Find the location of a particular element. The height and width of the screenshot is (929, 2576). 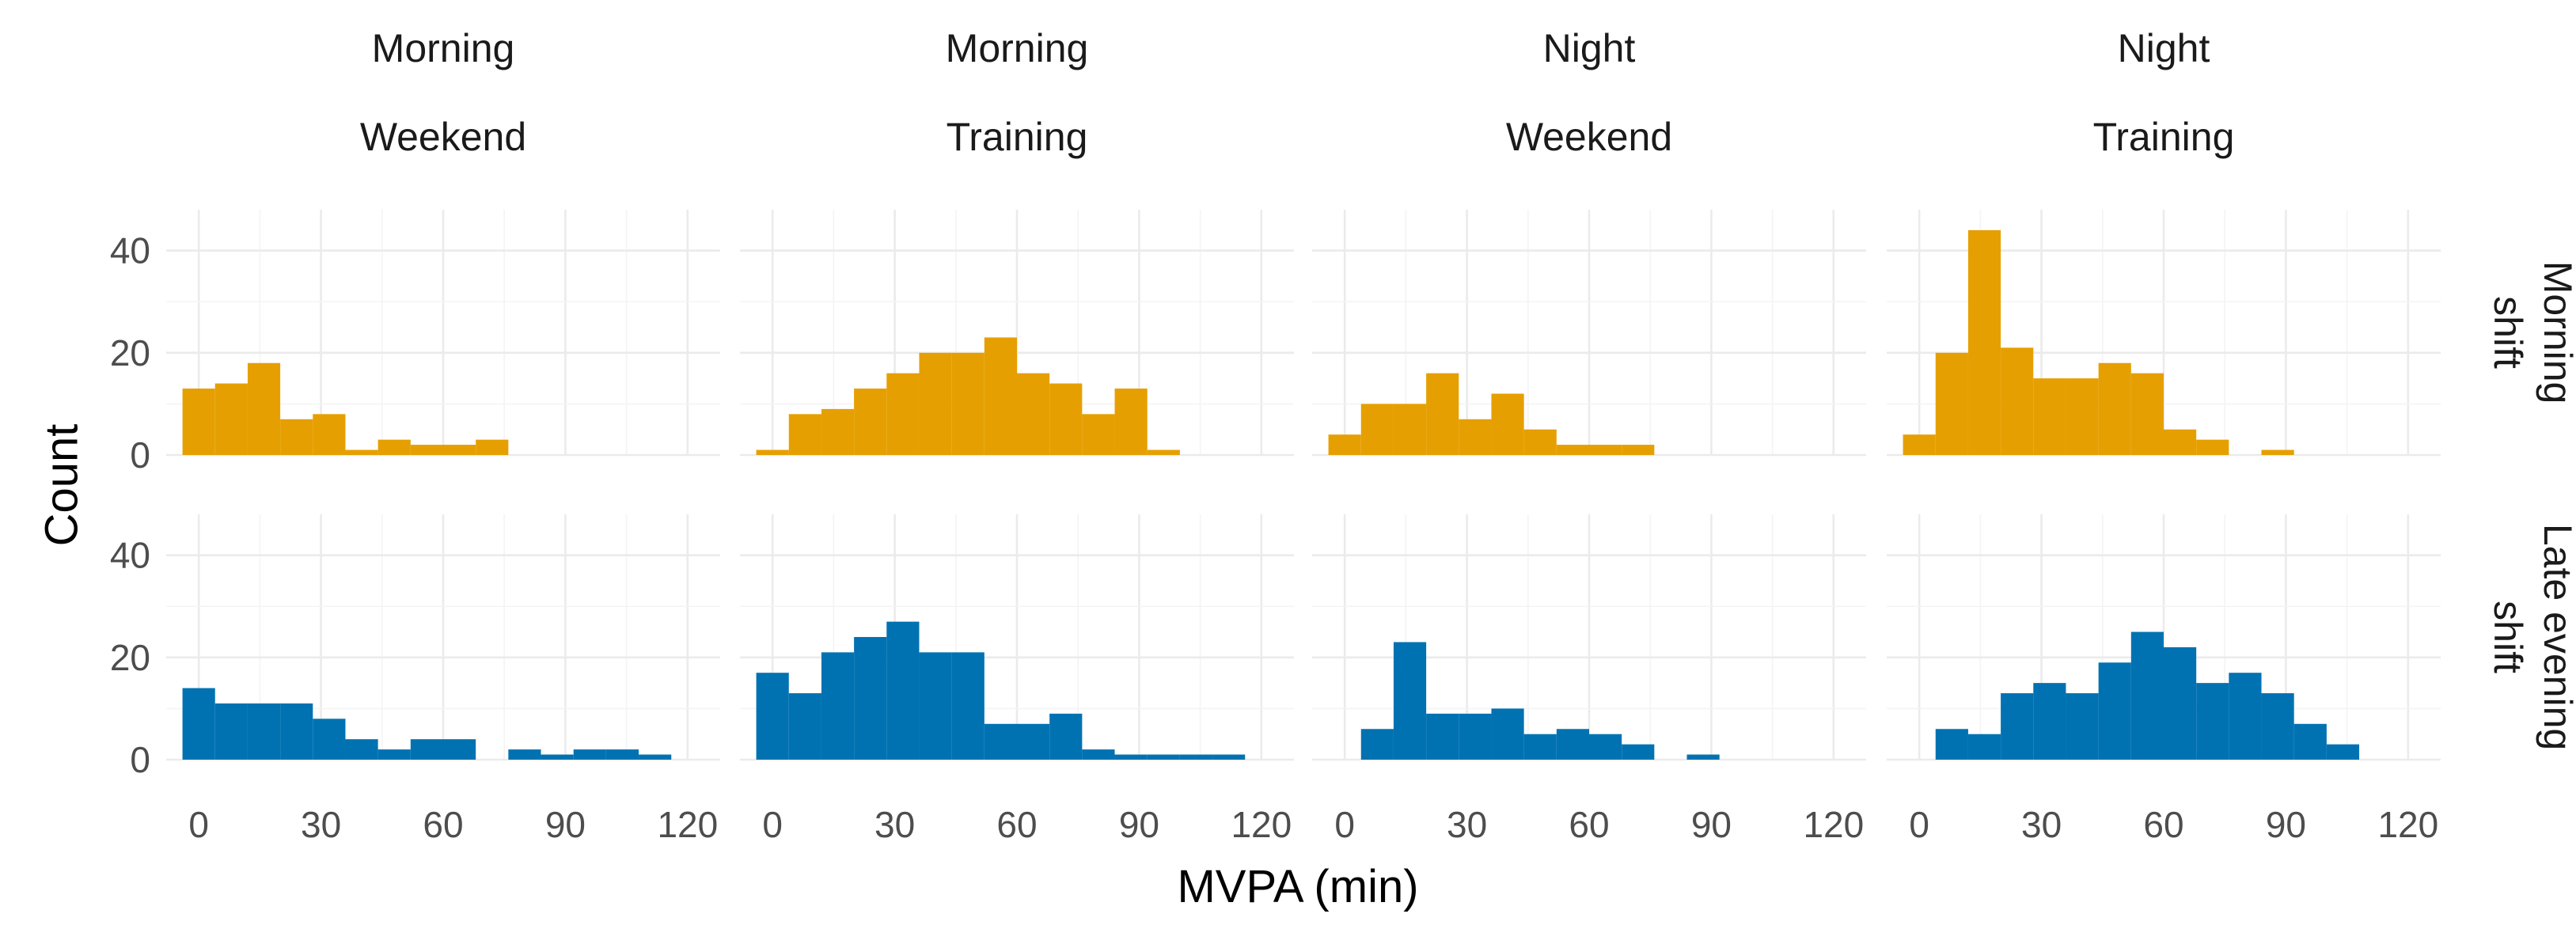

x-axis-title: MVPA (min) is located at coordinates (1297, 886).